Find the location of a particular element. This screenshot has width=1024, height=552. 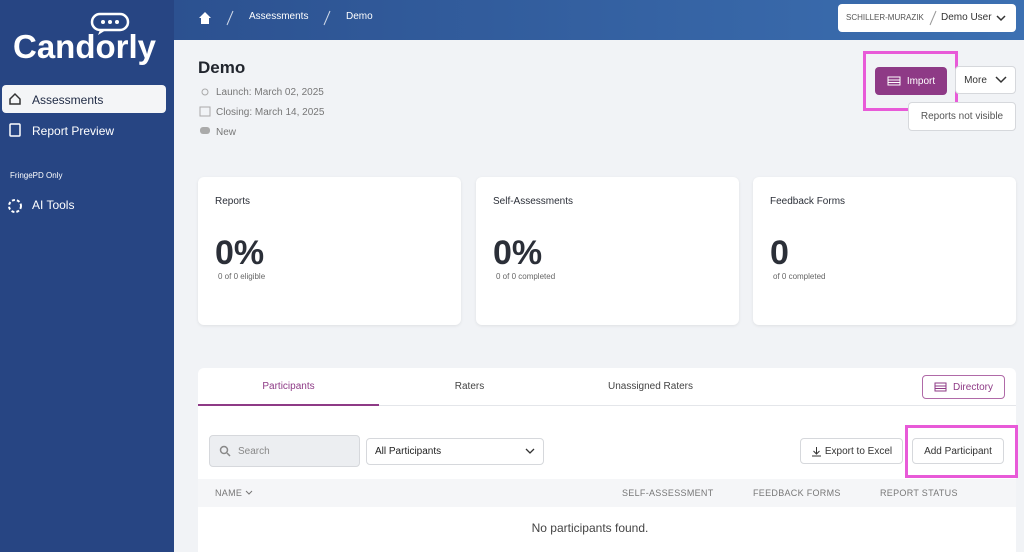

nav-active is located at coordinates (84, 99).